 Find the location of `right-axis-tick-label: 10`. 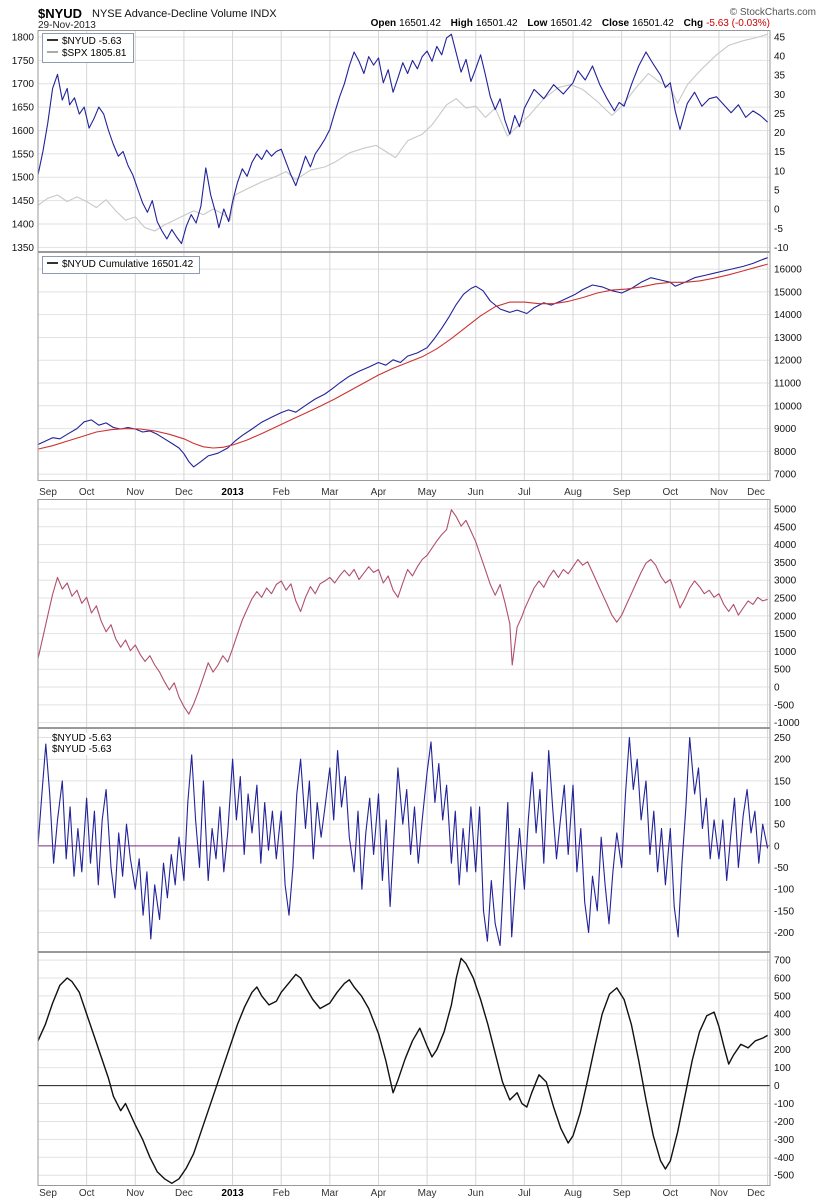

right-axis-tick-label: 10 is located at coordinates (780, 171).